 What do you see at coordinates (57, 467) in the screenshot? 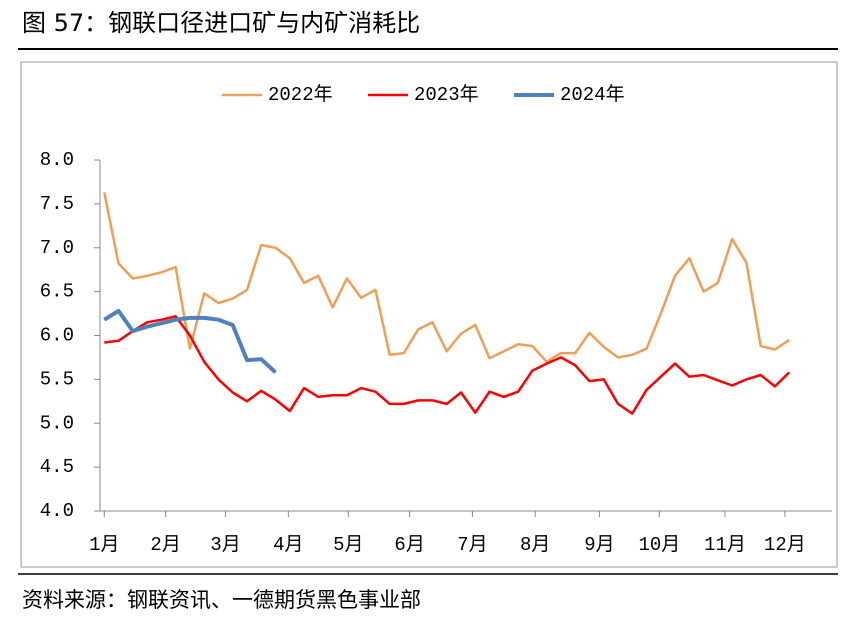
I see `y-tick-label: 4.5` at bounding box center [57, 467].